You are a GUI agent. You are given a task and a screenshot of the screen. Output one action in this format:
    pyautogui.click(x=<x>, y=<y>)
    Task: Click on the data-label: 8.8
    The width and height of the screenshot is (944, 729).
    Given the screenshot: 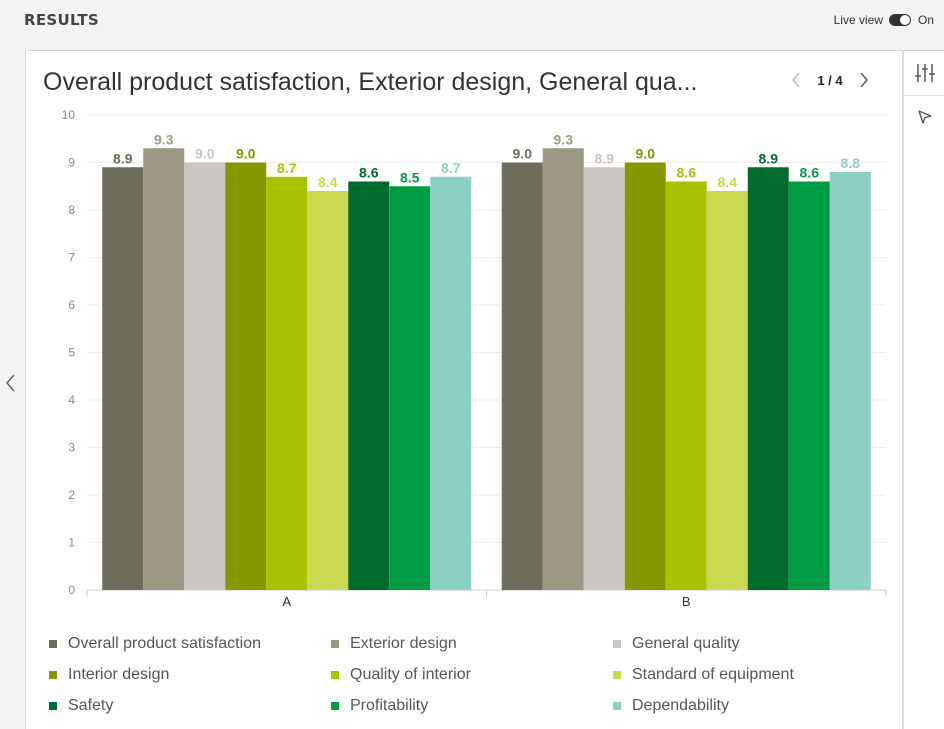 What is the action you would take?
    pyautogui.click(x=851, y=163)
    